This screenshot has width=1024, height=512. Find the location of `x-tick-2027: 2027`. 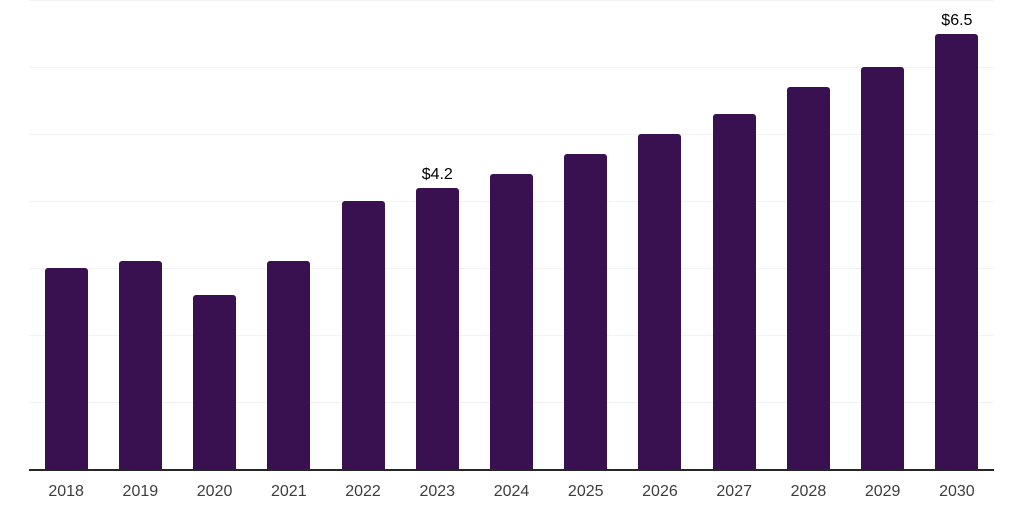

x-tick-2027: 2027 is located at coordinates (734, 491).